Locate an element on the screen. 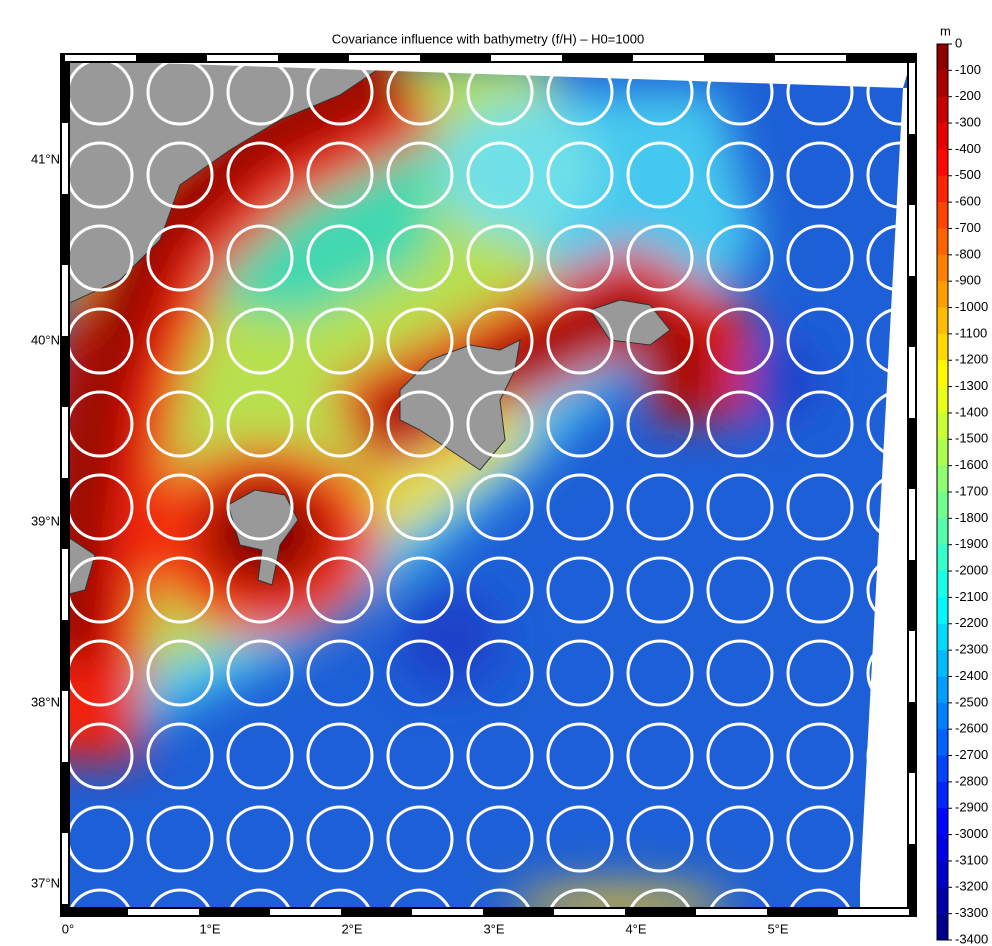 The image size is (992, 946). colorbar-label: -2500 is located at coordinates (971, 701).